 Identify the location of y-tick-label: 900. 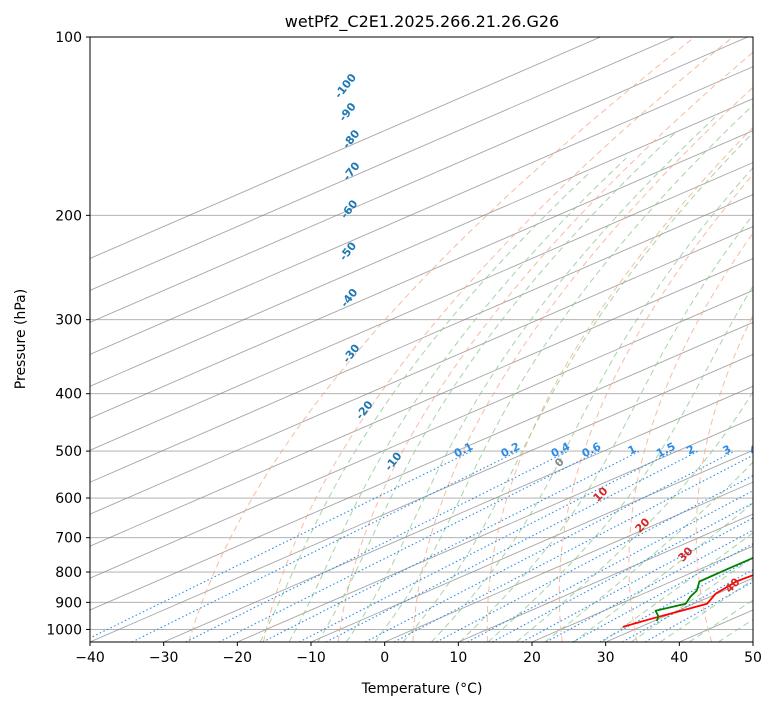
(68, 603).